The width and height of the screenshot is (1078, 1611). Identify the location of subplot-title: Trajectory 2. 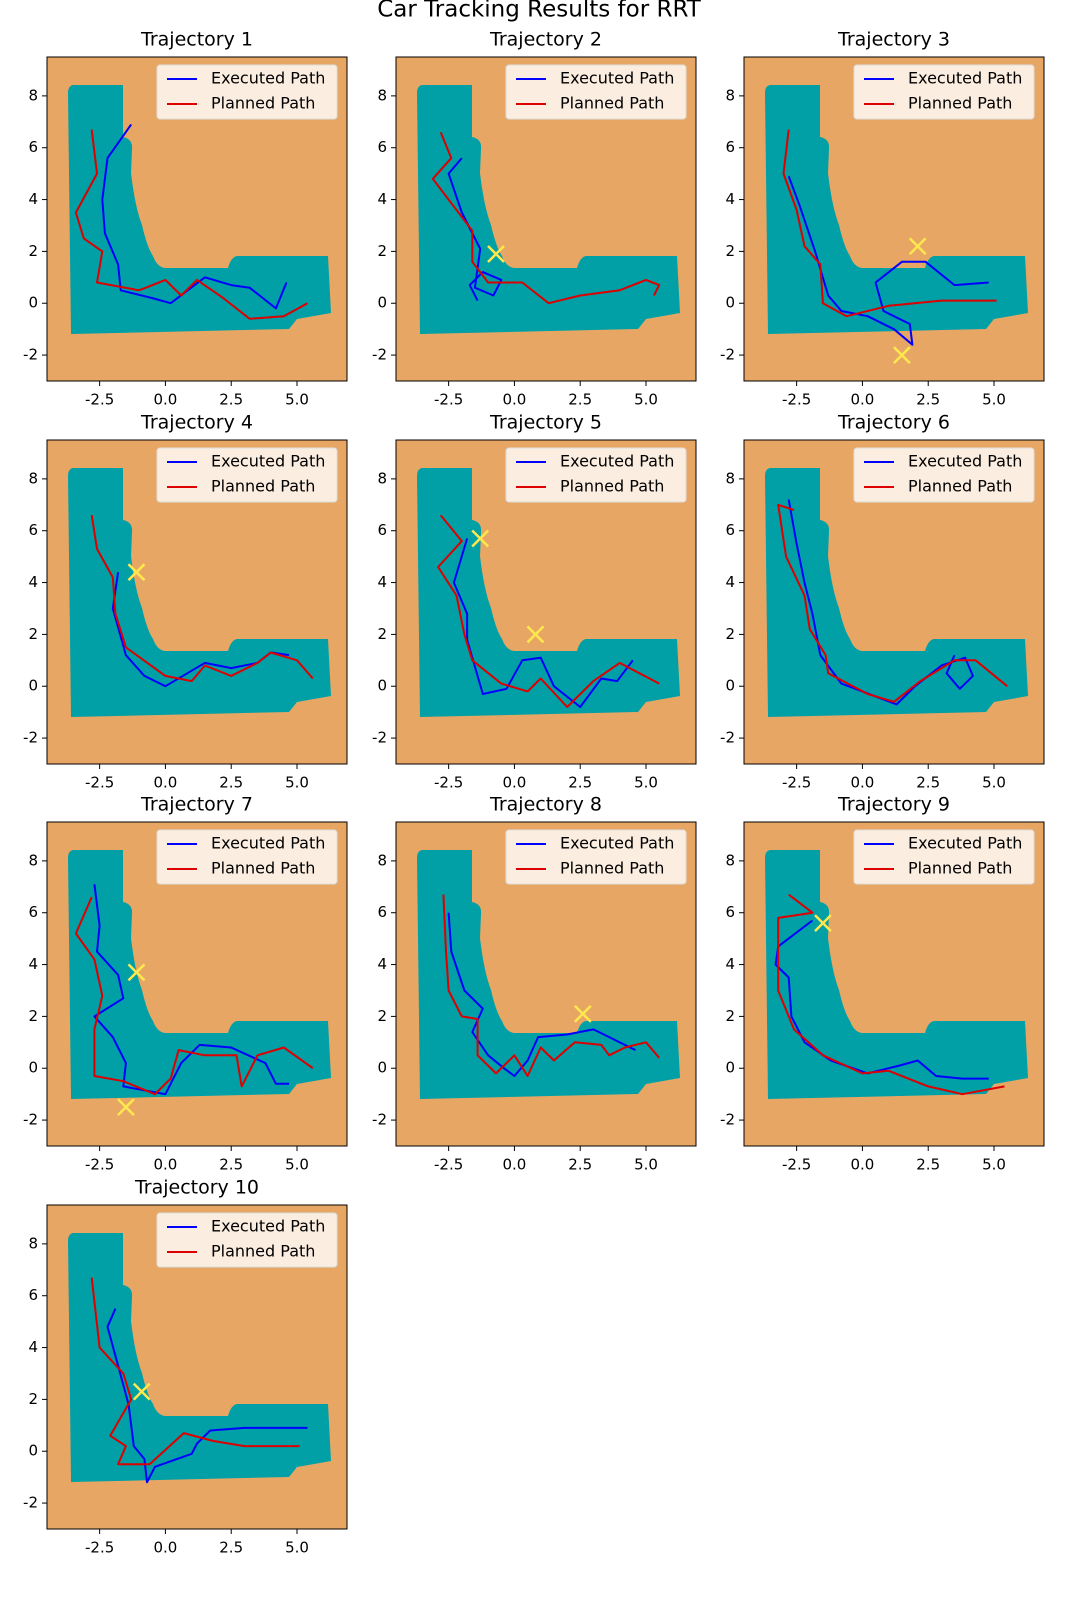
(545, 40).